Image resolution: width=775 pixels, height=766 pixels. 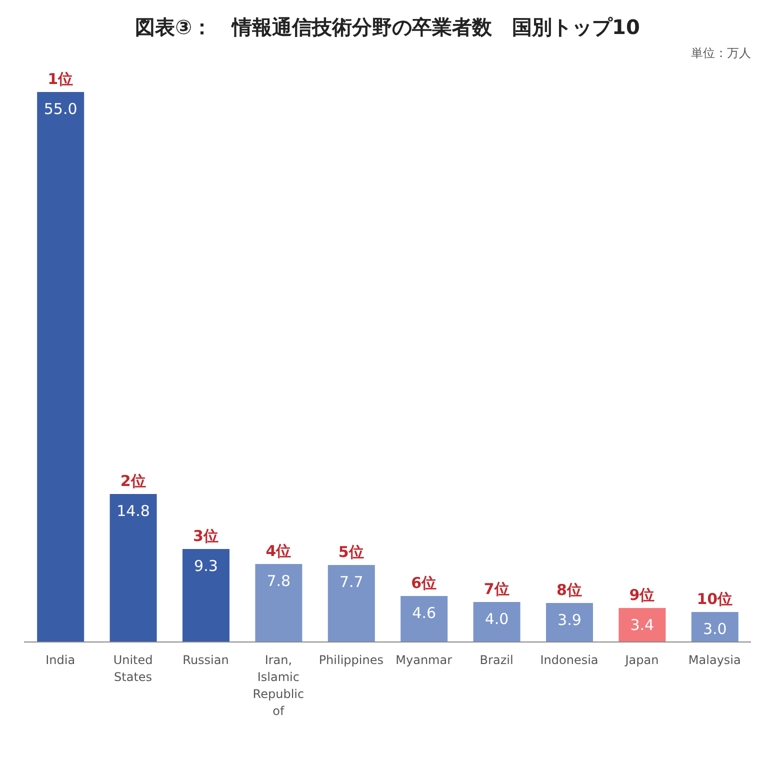 What do you see at coordinates (641, 660) in the screenshot?
I see `x-tick-label: Japan` at bounding box center [641, 660].